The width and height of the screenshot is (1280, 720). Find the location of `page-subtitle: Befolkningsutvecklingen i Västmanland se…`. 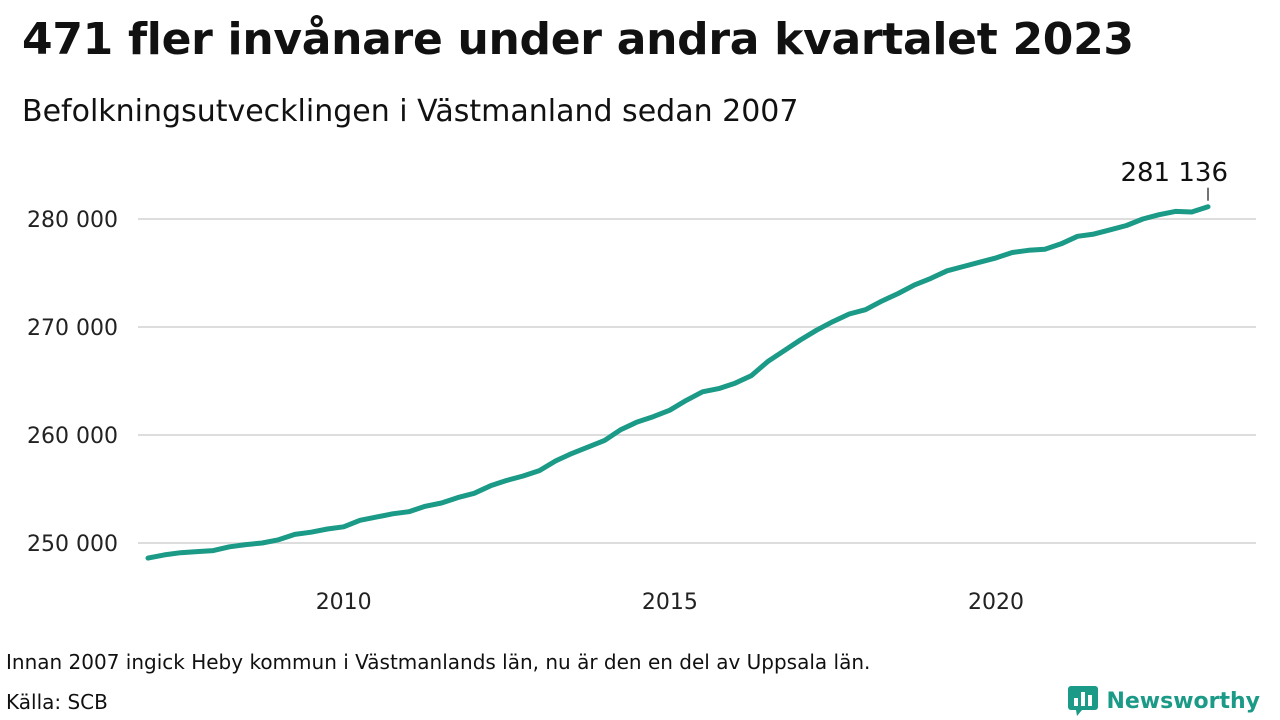

page-subtitle: Befolkningsutvecklingen i Västmanland se… is located at coordinates (410, 111).